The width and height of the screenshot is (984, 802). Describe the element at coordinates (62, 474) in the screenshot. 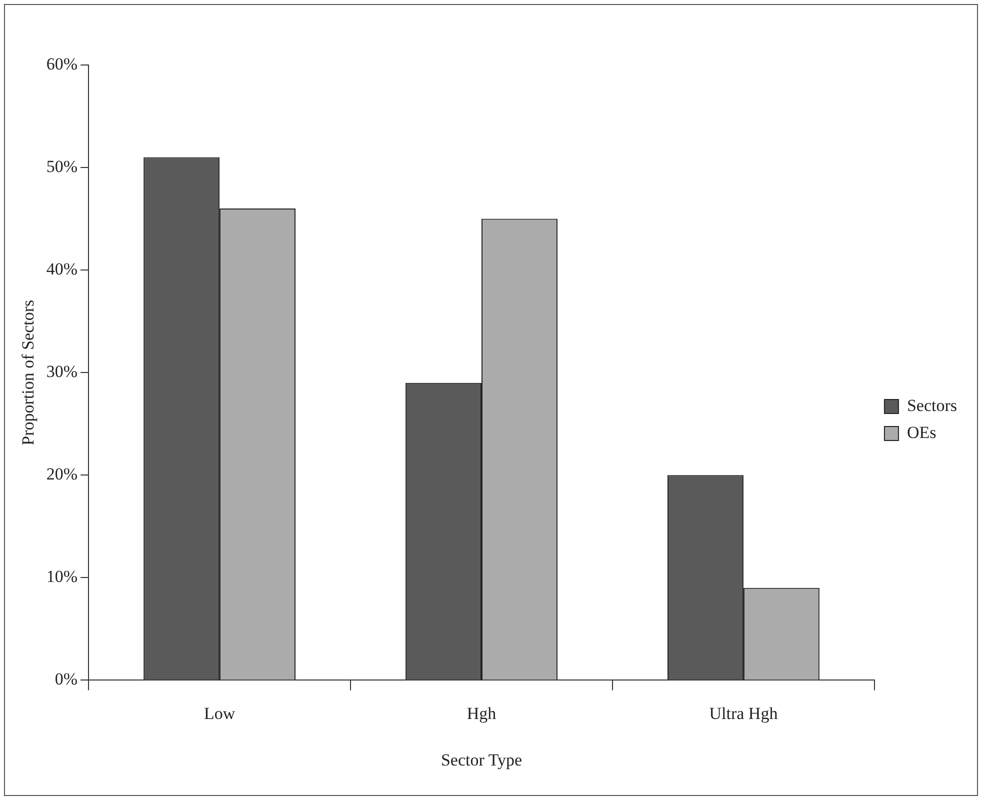

I see `y-tick-label: 20%` at that location.